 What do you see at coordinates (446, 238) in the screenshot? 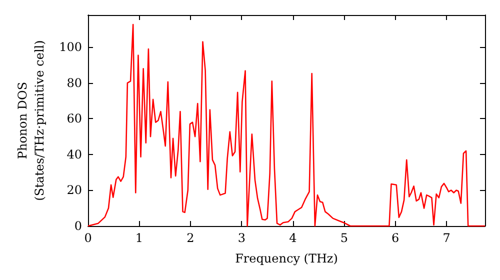
I see `x-tick-label: 7` at bounding box center [446, 238].